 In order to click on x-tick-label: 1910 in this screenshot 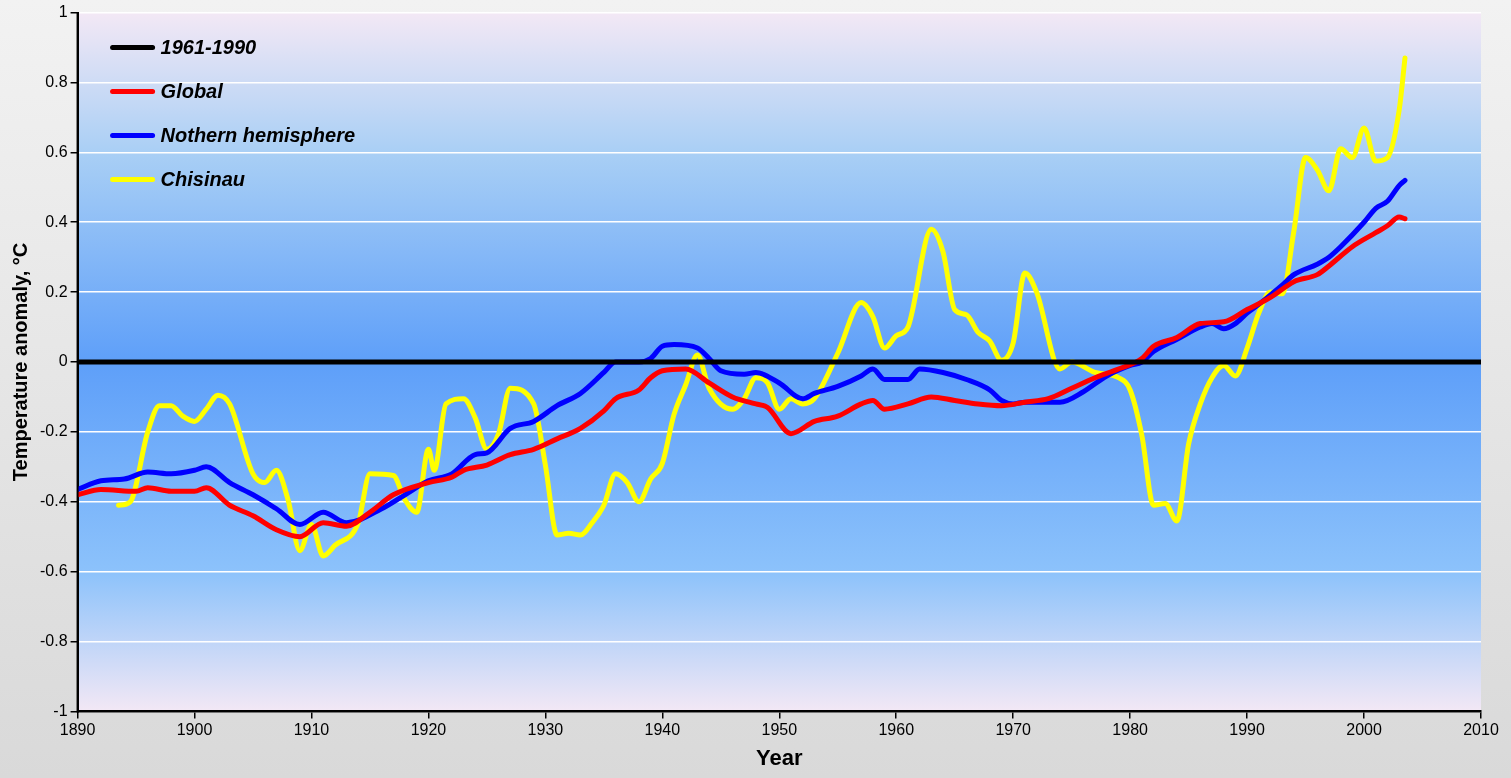, I will do `click(311, 730)`.